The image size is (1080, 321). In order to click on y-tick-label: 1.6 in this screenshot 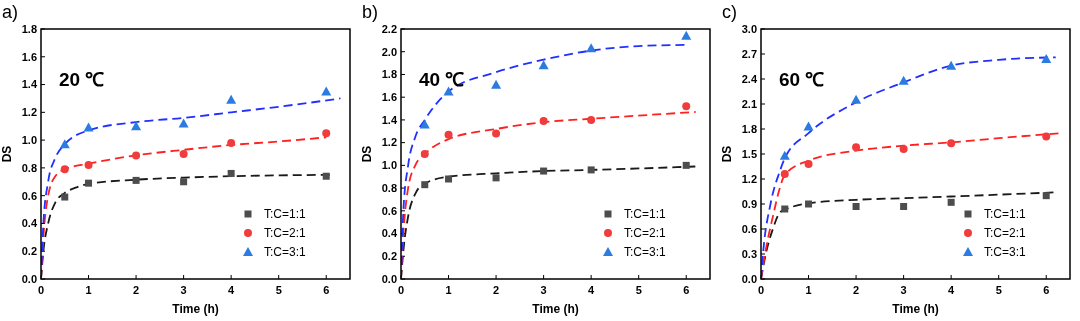, I will do `click(389, 97)`.